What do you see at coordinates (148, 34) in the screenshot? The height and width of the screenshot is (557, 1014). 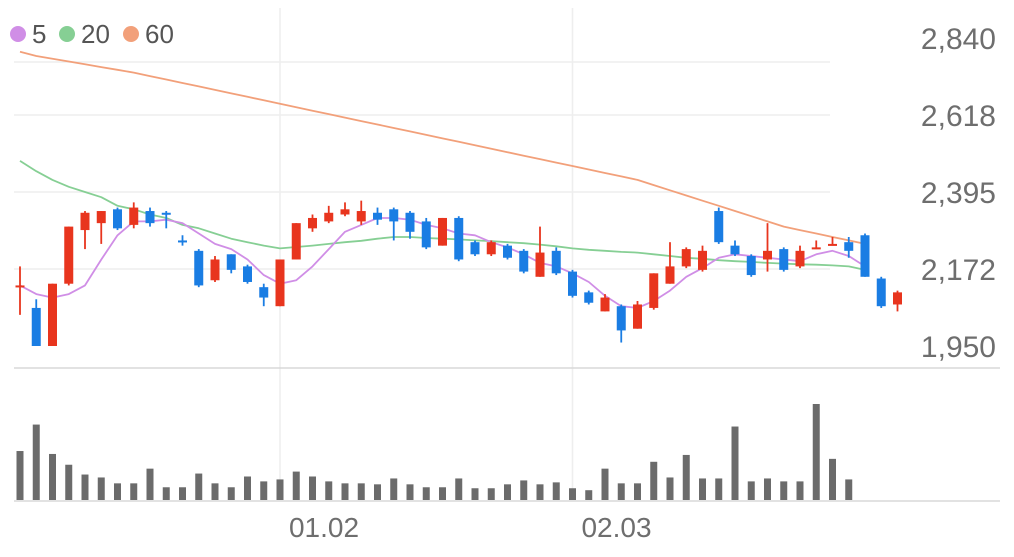 I see `legend-item-ma60: 60` at bounding box center [148, 34].